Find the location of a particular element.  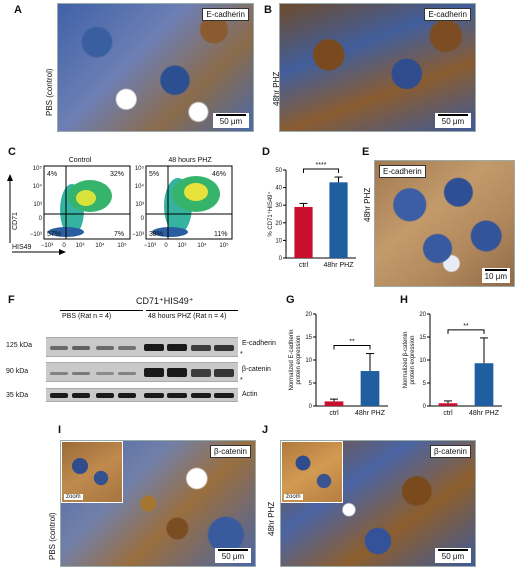

flow-x-axis-label: HIS49 is located at coordinates (22, 247).